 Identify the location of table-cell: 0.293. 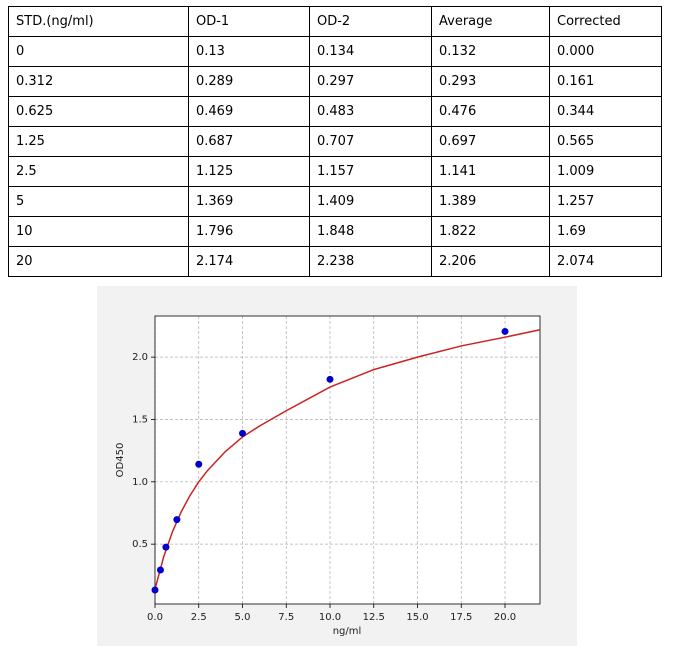
(490, 81).